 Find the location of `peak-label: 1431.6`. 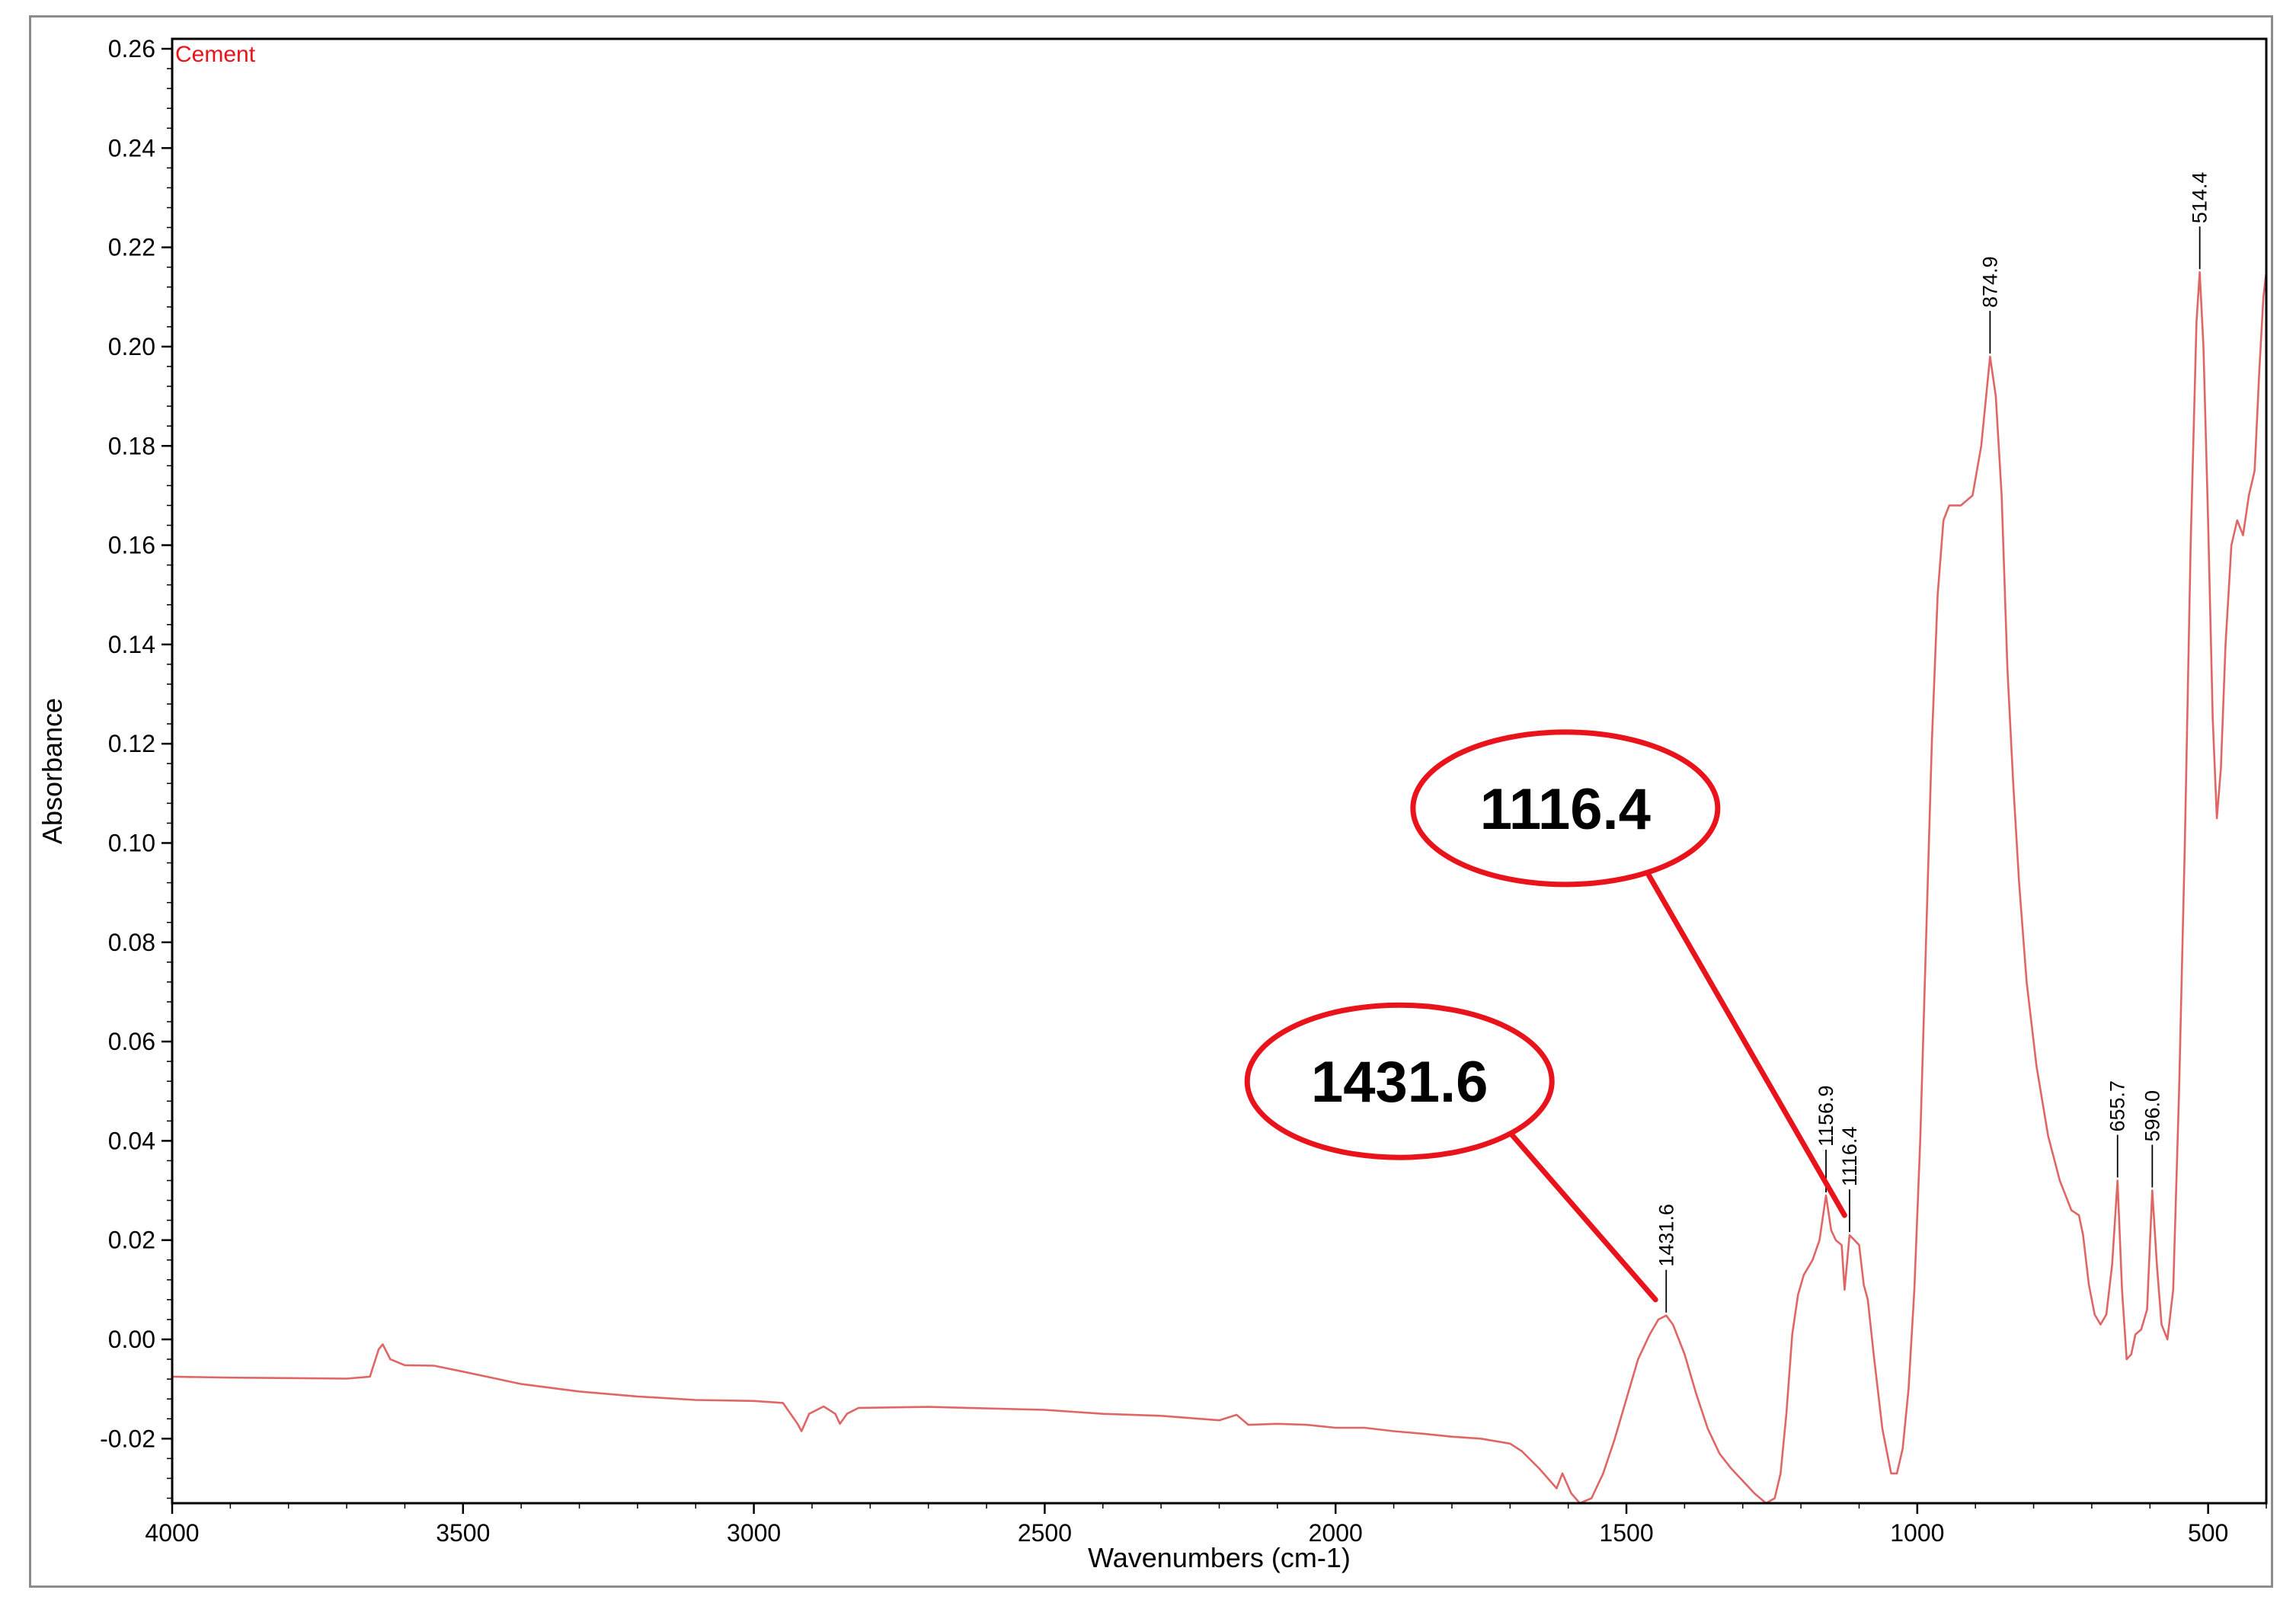

peak-label: 1431.6 is located at coordinates (1666, 1235).